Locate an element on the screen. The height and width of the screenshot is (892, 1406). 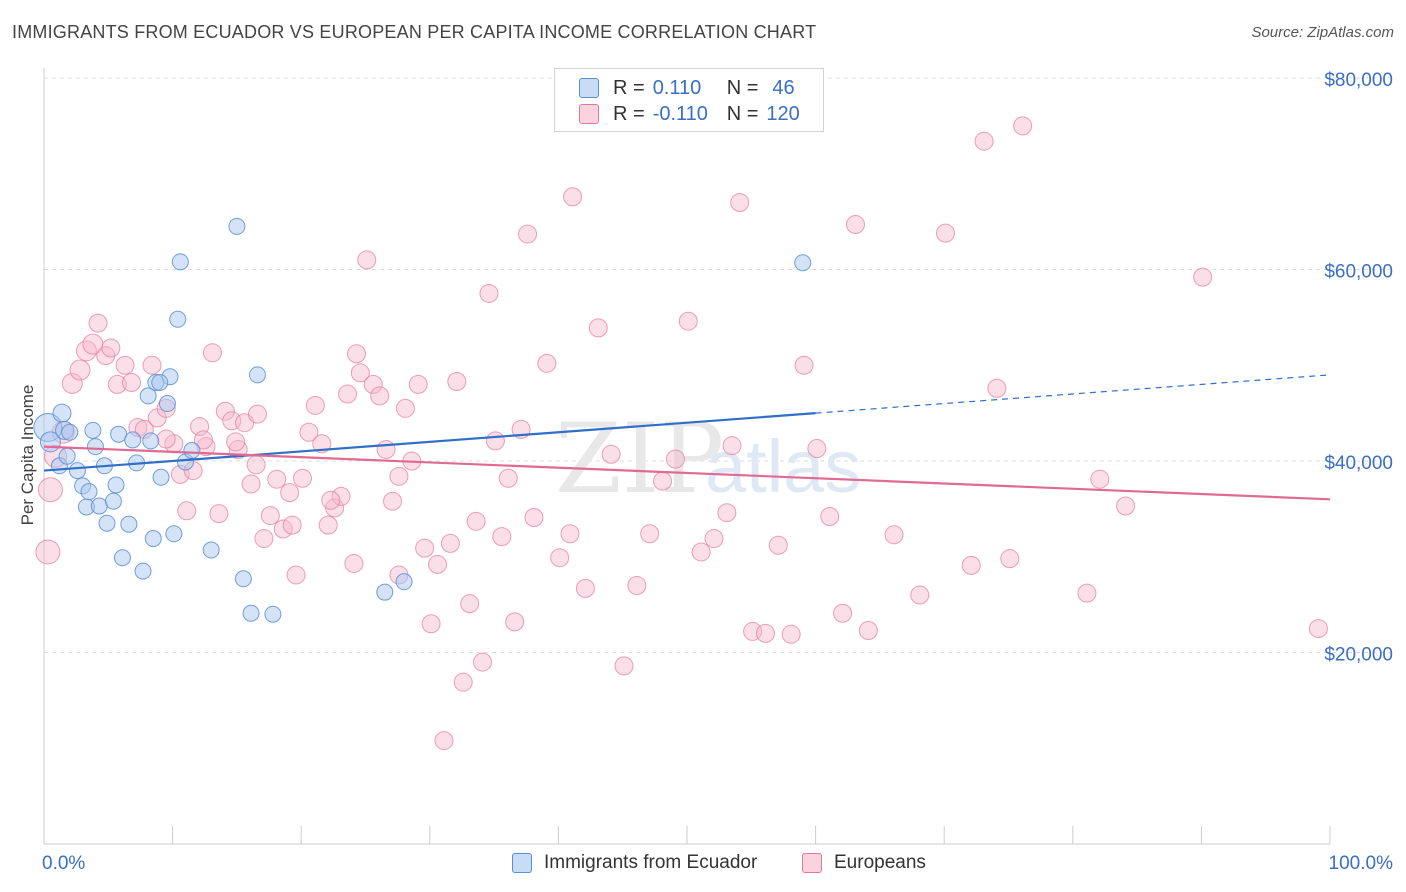
legend-r-label: R = is located at coordinates (629, 87).